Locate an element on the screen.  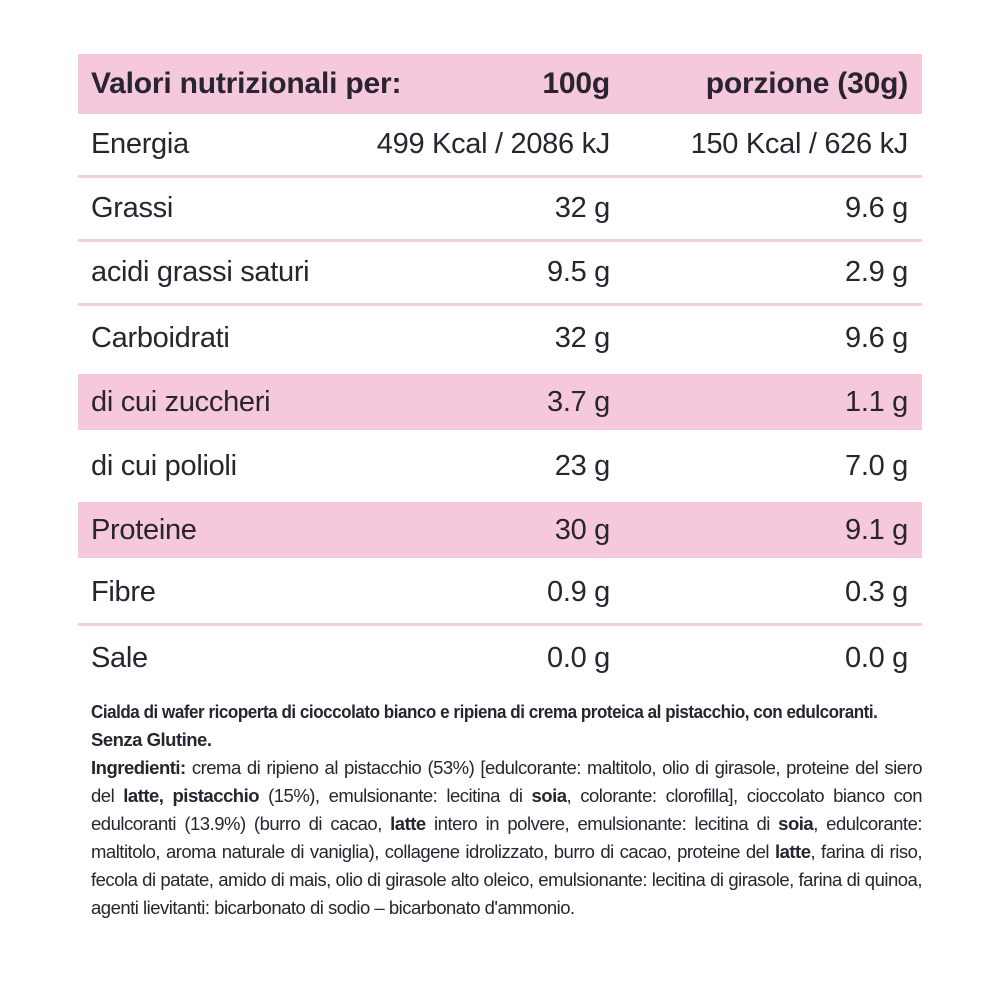
table-row-sale: Sale 0.0 g 0.0 g is located at coordinates (500, 658).